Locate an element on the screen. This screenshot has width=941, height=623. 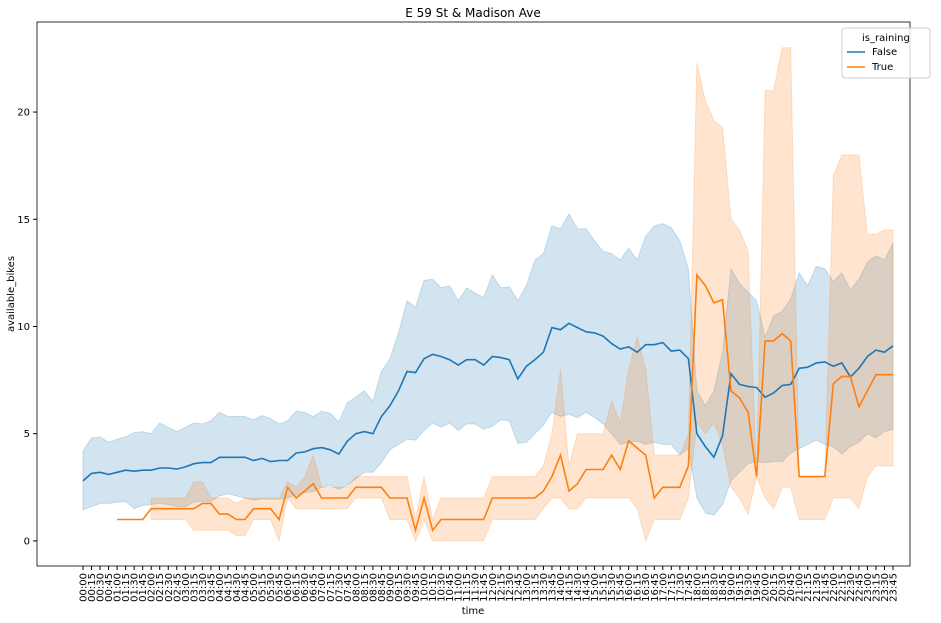
x-tick-label: 19:30 is located at coordinates (749, 587).